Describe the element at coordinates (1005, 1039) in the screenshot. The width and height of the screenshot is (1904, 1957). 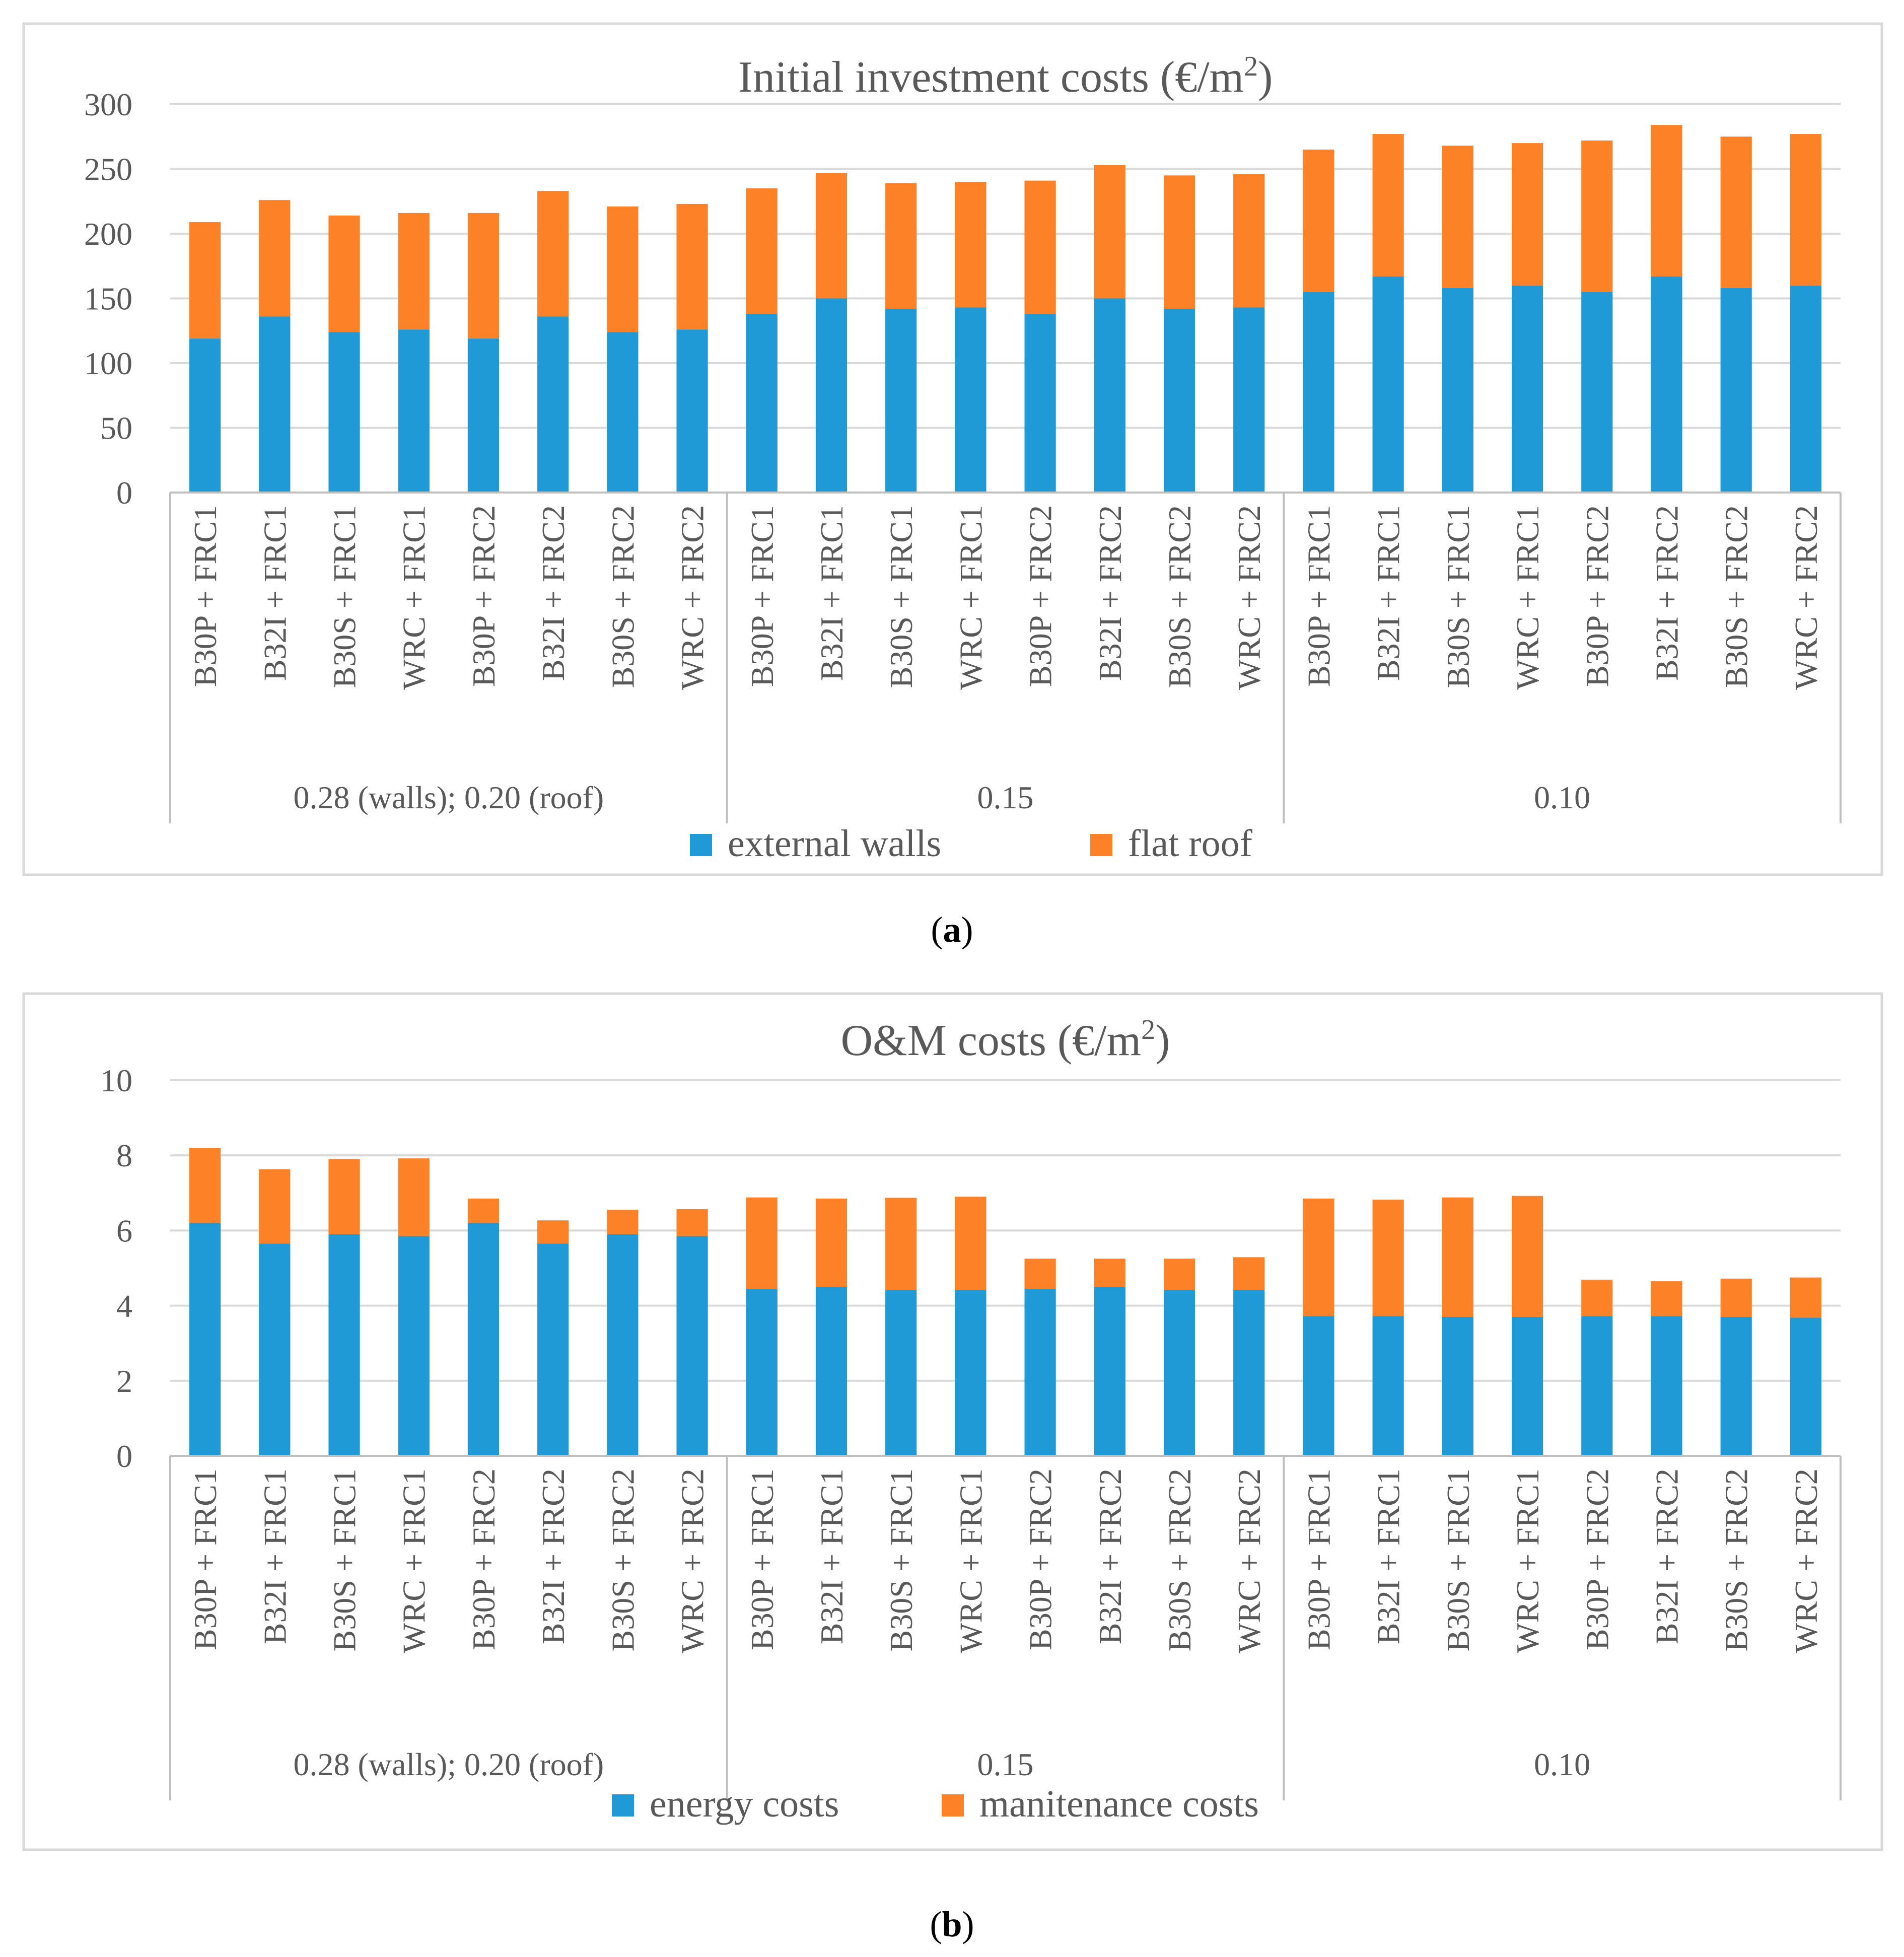
I see `chart-title: O&M costs (€/m2)` at that location.